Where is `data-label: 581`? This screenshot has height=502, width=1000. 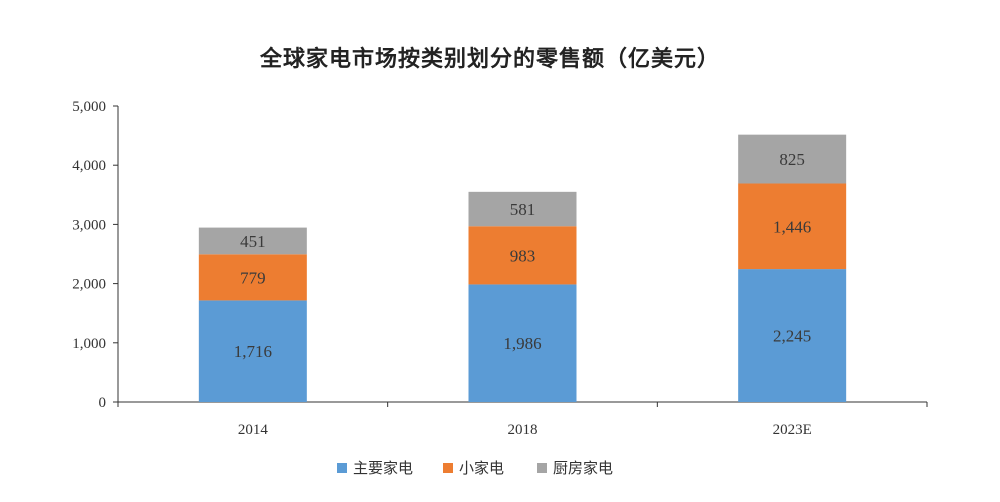 data-label: 581 is located at coordinates (523, 209).